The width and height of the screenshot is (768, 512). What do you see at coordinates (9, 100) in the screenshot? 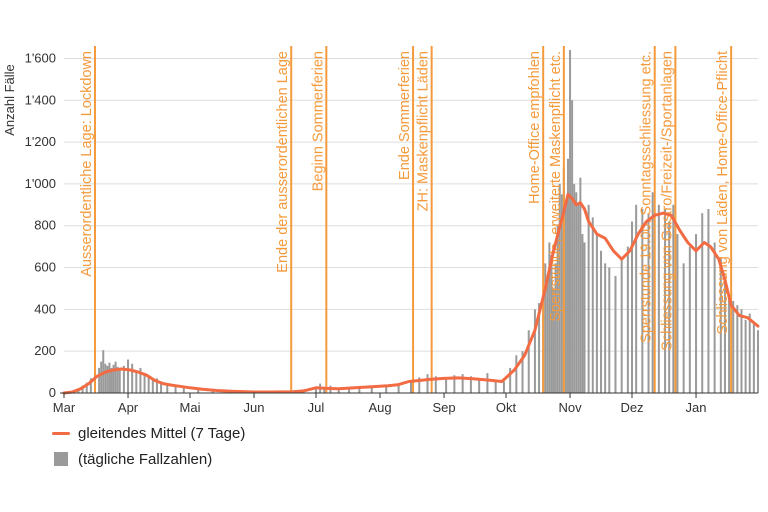
I see `y-axis-title: Anzahl Fälle` at bounding box center [9, 100].